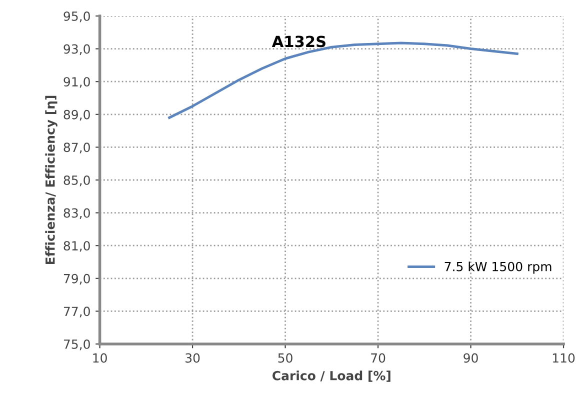  Describe the element at coordinates (77, 344) in the screenshot. I see `y-tick-label: 75,0` at that location.